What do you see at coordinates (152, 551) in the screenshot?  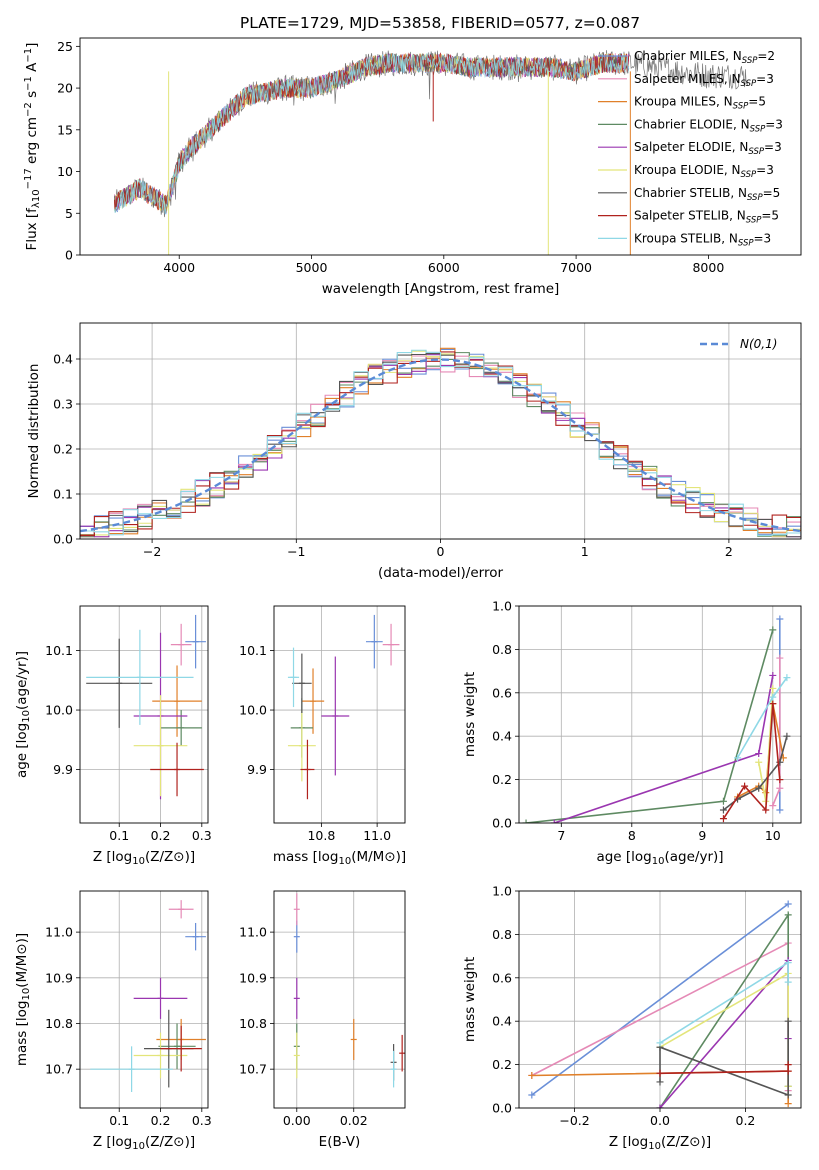 I see `residual-hist-xtick-label: −2` at bounding box center [152, 551].